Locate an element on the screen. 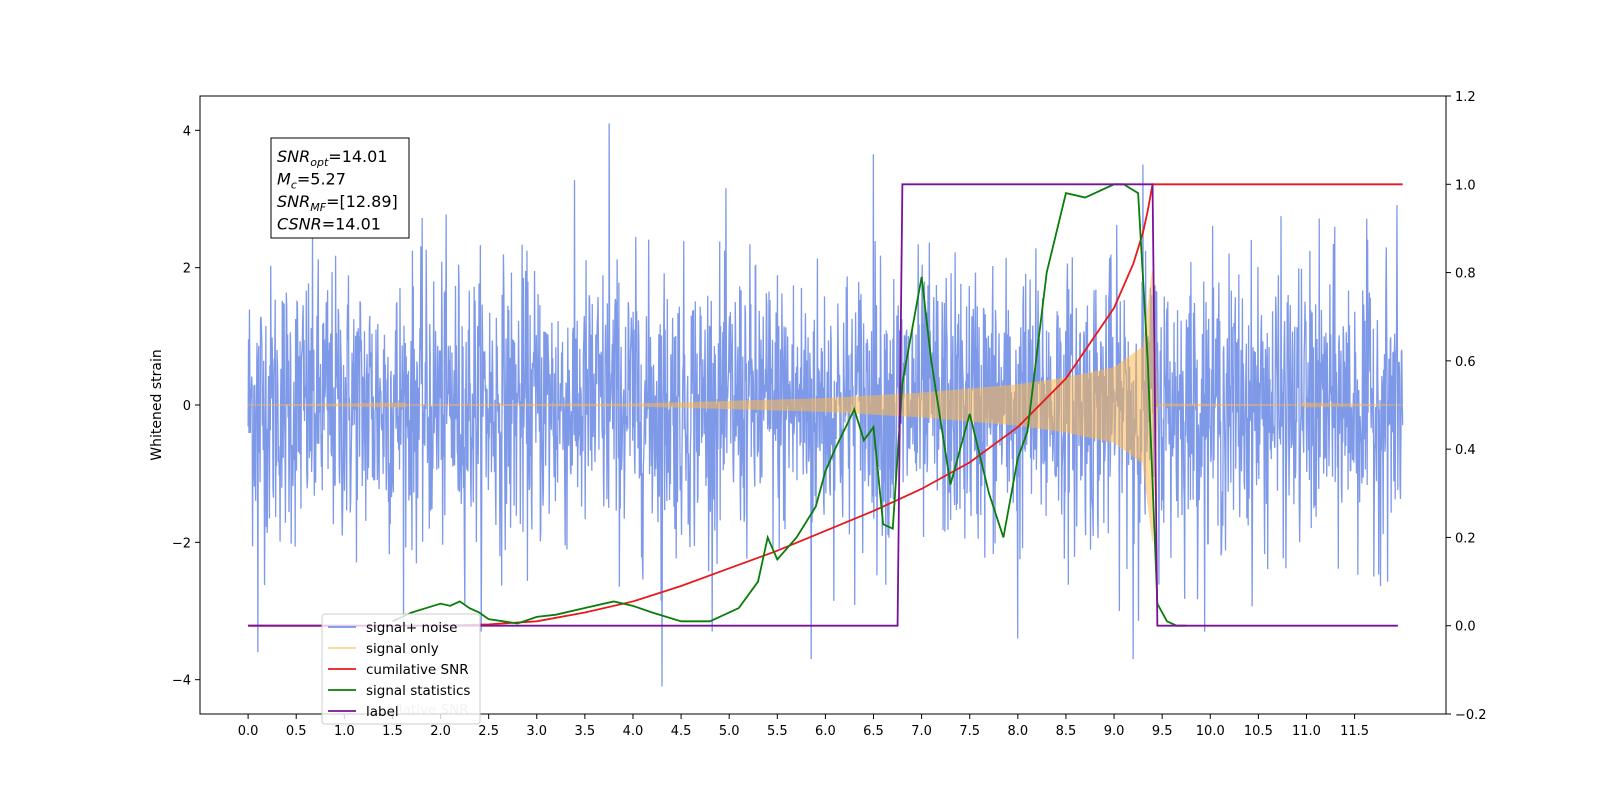 Image resolution: width=1600 pixels, height=800 pixels. y2-tick-label: −0.2 is located at coordinates (1471, 715).